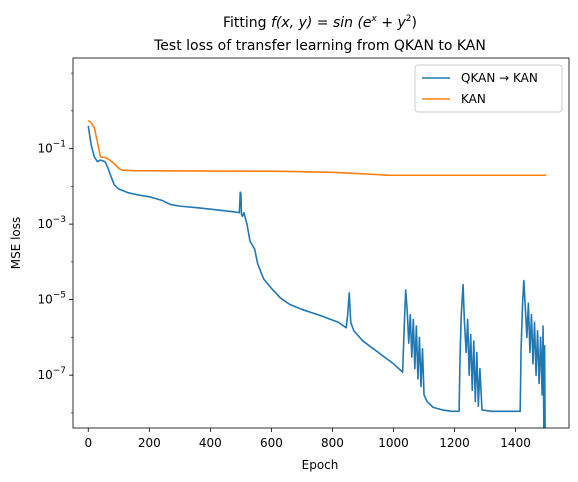 This screenshot has height=482, width=578. Describe the element at coordinates (16, 243) in the screenshot. I see `y-axis-label: MSE loss` at that location.